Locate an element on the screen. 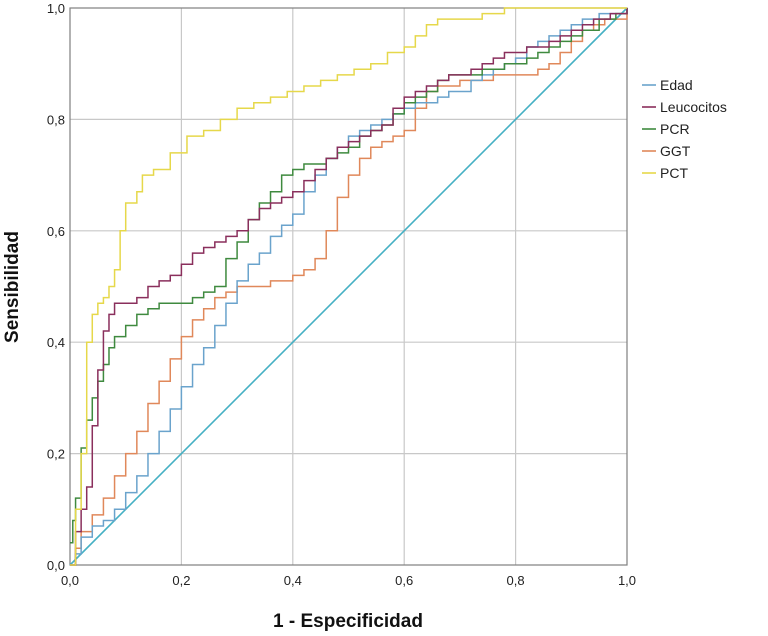 The width and height of the screenshot is (768, 636). x-tick-label: 0,2 is located at coordinates (181, 580).